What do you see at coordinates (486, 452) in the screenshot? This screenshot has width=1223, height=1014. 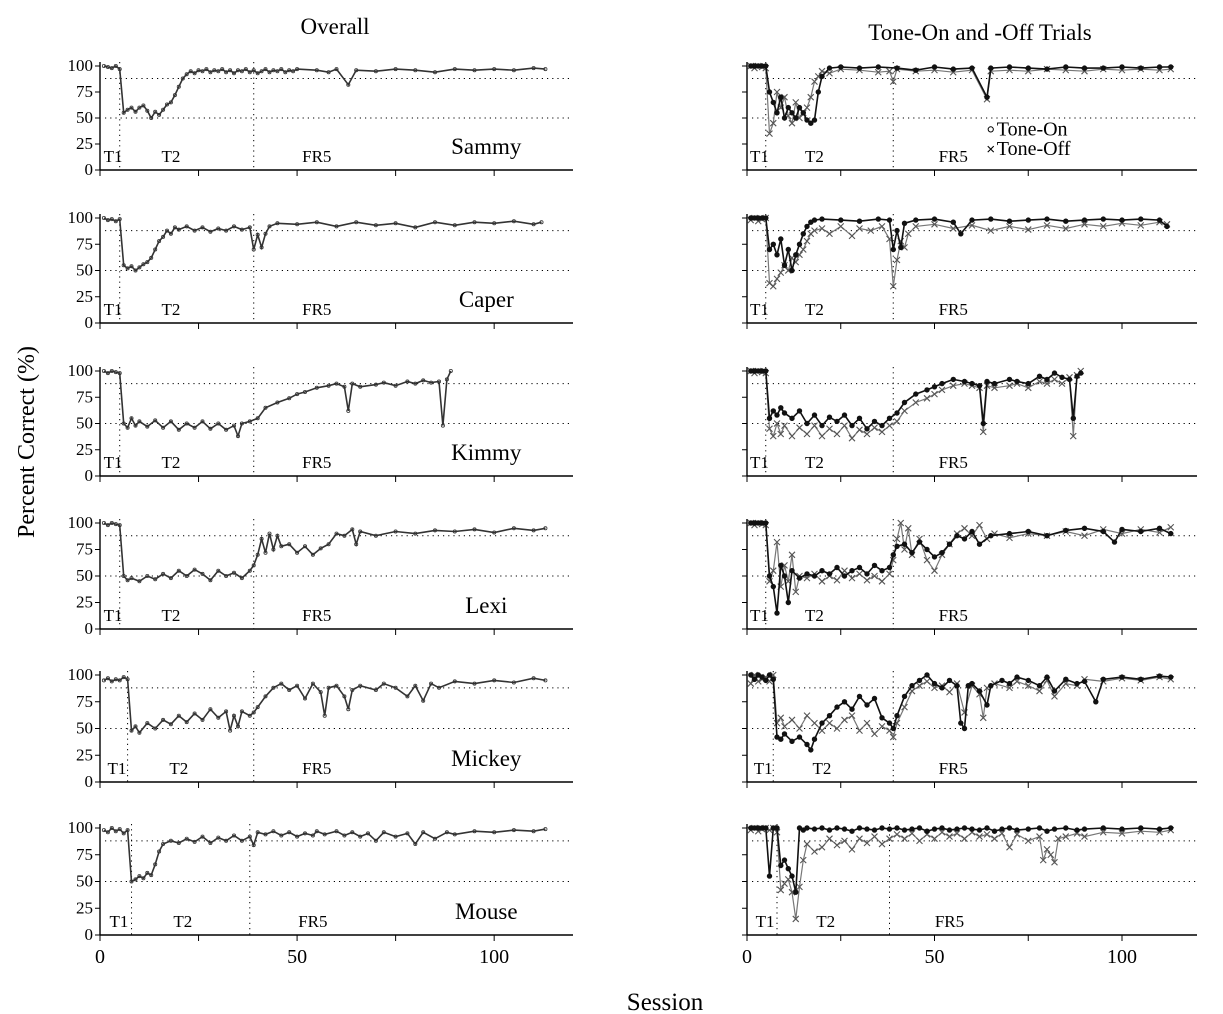 I see `subject-name-label: Kimmy` at bounding box center [486, 452].